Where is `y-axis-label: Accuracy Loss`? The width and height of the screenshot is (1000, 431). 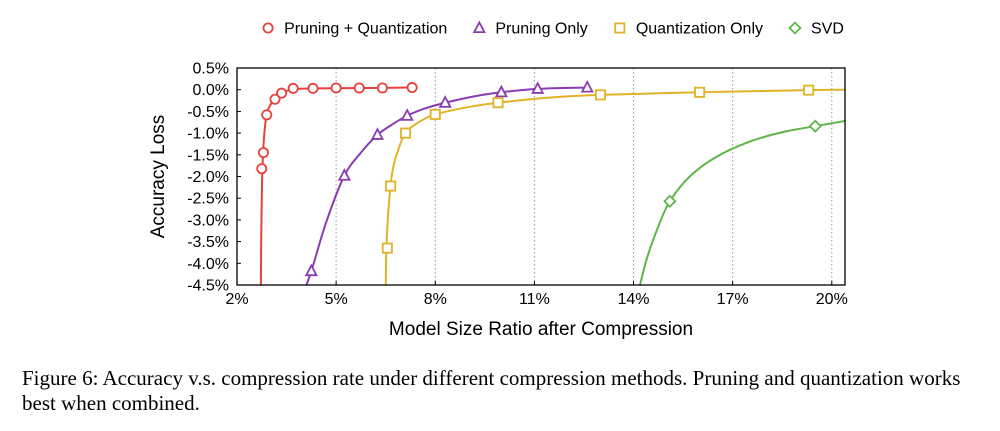
y-axis-label: Accuracy Loss is located at coordinates (158, 177).